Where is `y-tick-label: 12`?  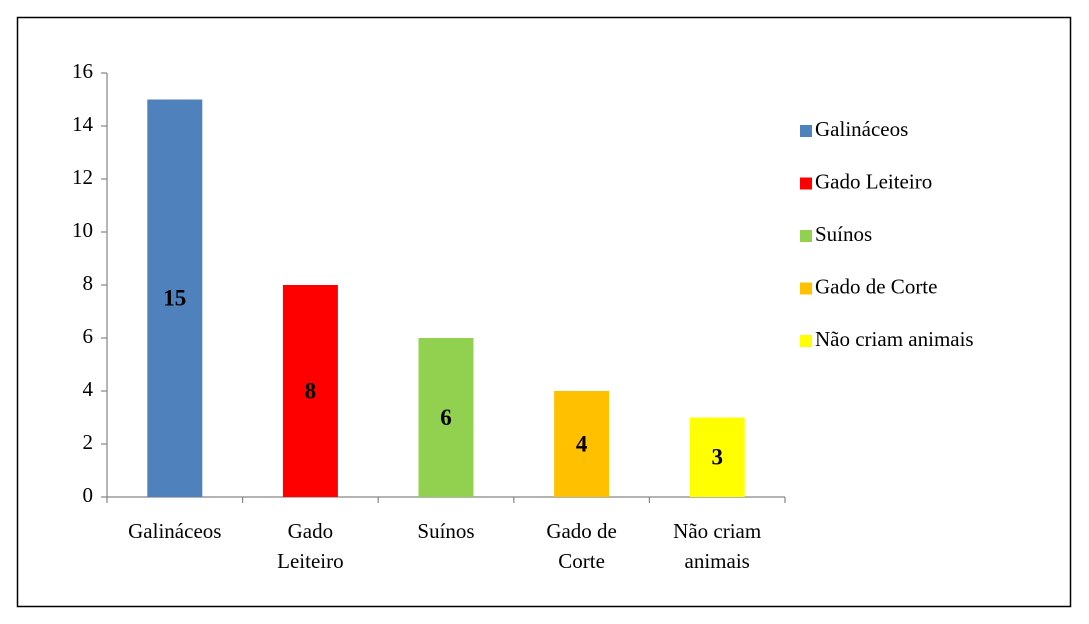
y-tick-label: 12 is located at coordinates (82, 177).